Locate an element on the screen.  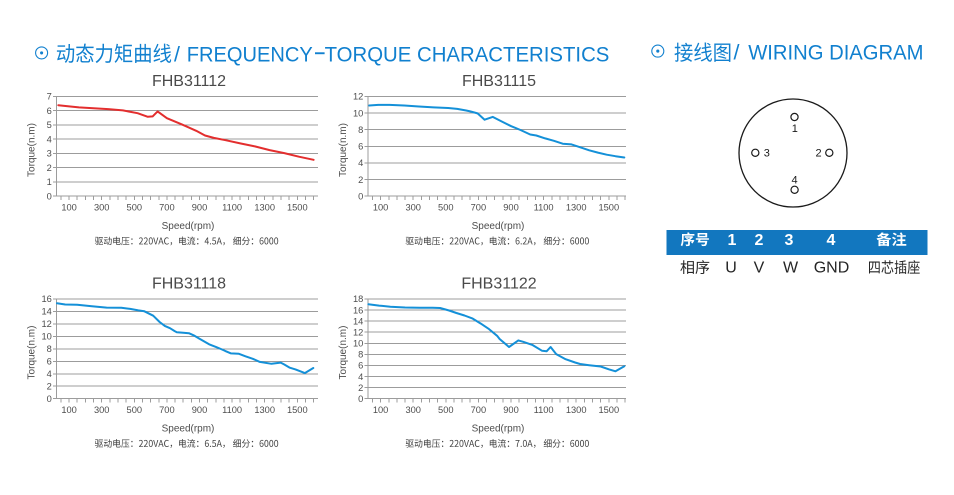
svg-text: FHB31112 is located at coordinates (189, 81).